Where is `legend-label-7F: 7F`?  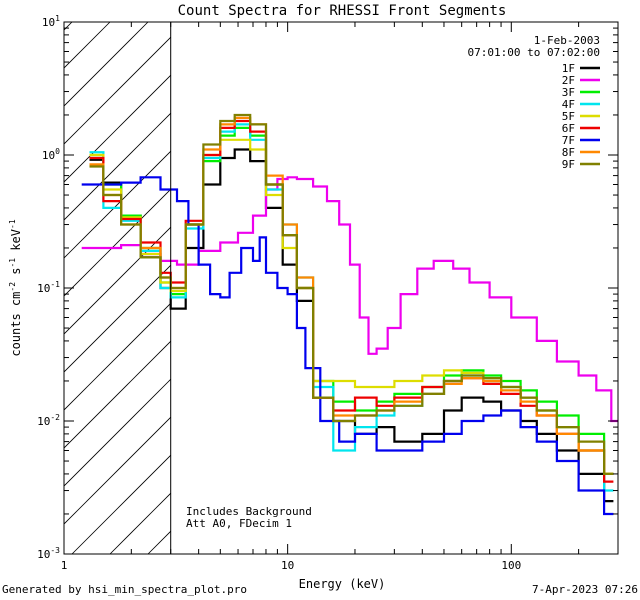 legend-label-7F: 7F is located at coordinates (568, 140).